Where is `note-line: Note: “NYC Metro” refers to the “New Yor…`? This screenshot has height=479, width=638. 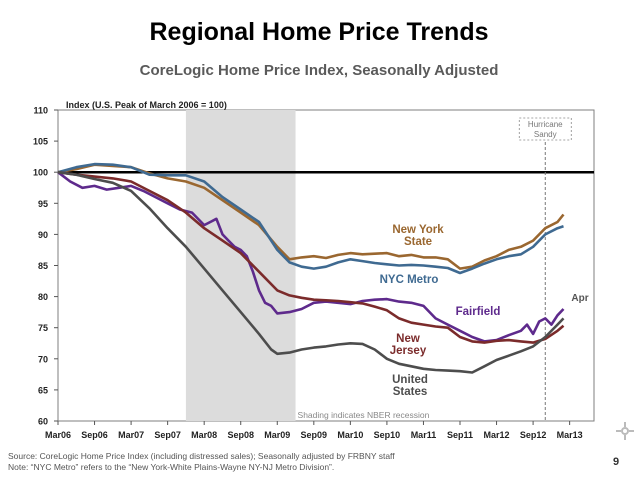
note-line: Note: “NYC Metro” refers to the “New Yor… is located at coordinates (171, 467).